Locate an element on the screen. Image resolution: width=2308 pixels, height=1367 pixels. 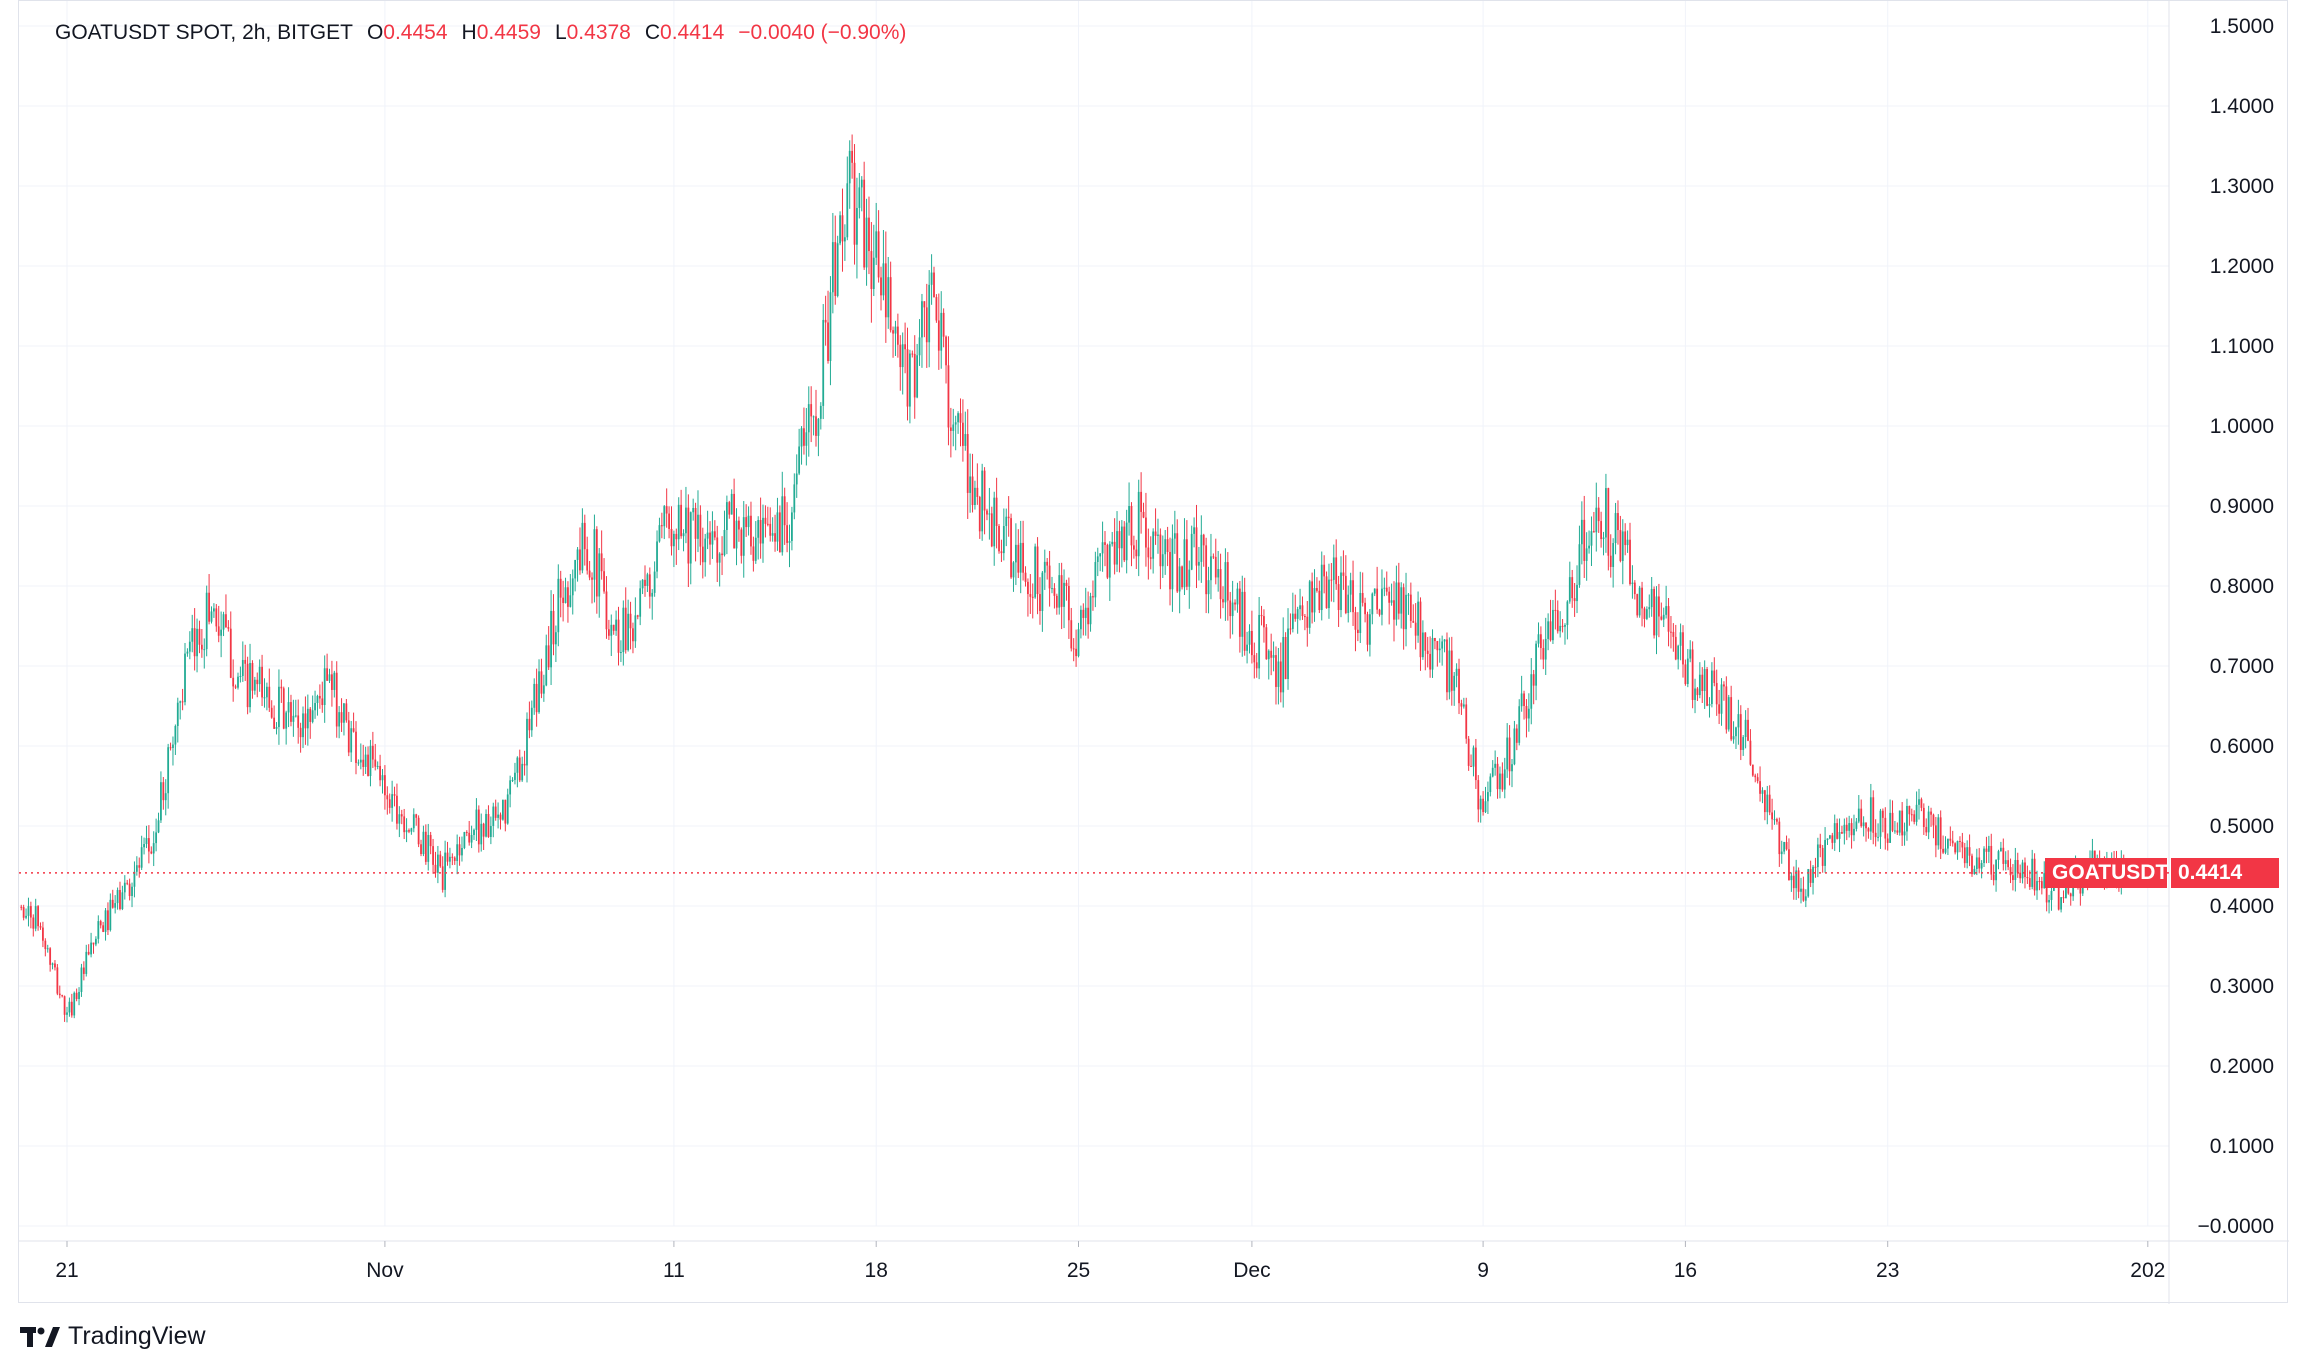
x-tick-label: 11 is located at coordinates (674, 1270).